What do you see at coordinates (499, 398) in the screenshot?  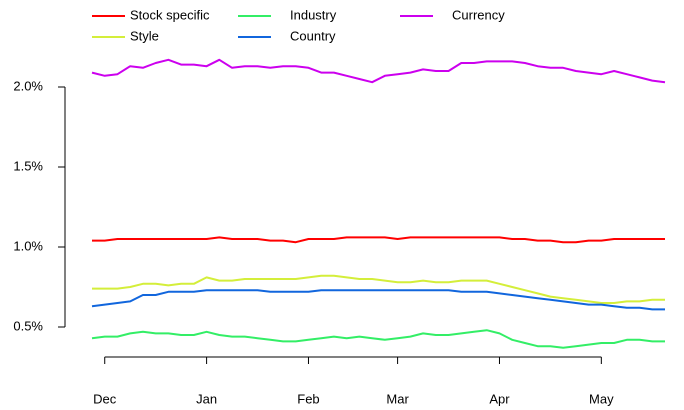 I see `x-tick-label: Apr` at bounding box center [499, 398].